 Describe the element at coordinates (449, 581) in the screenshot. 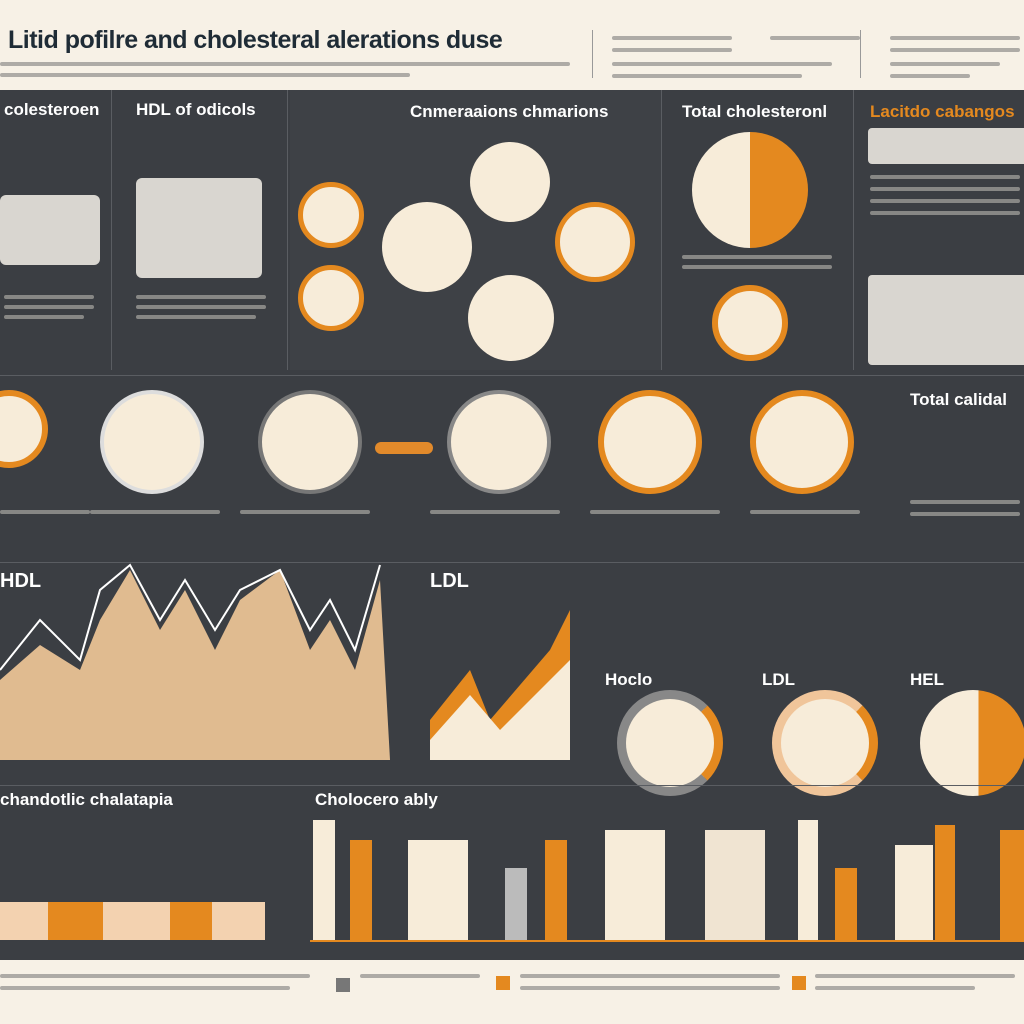

I see `ldl-chart-title: LDL` at that location.